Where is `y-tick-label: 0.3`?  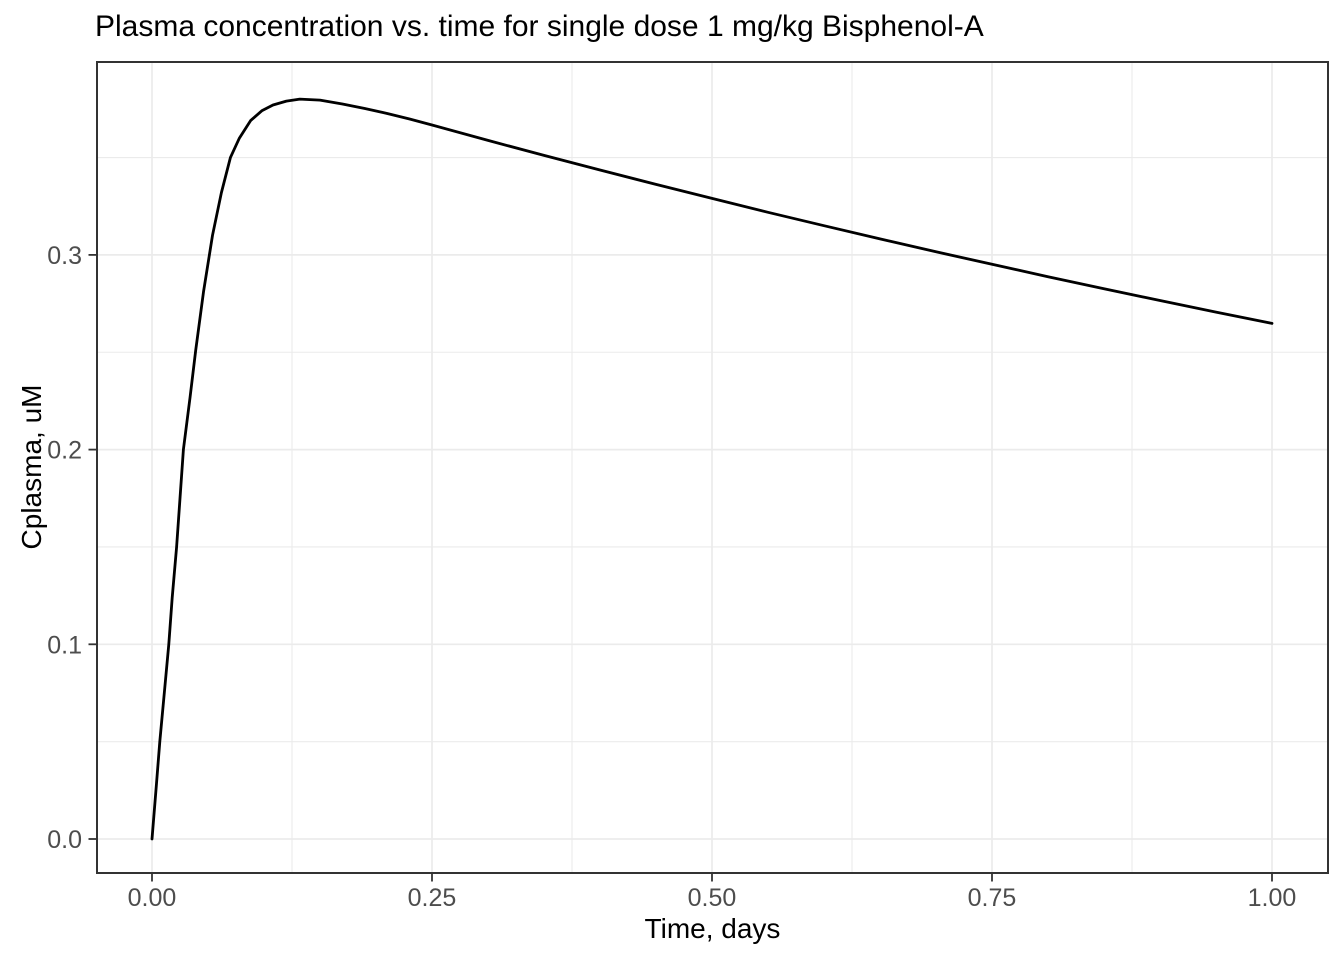 y-tick-label: 0.3 is located at coordinates (64, 256).